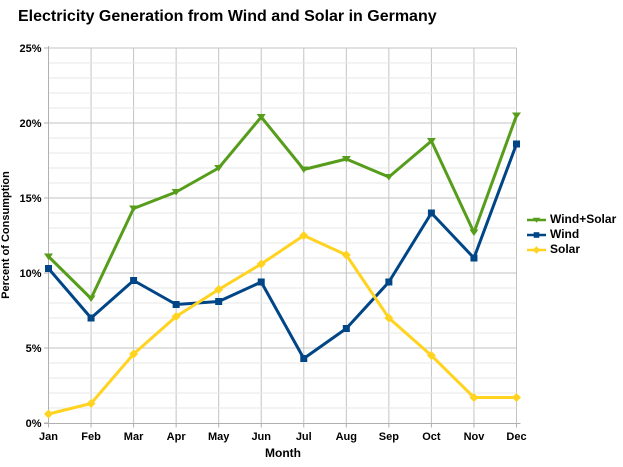 Image resolution: width=623 pixels, height=467 pixels. What do you see at coordinates (516, 437) in the screenshot?
I see `x-tick-label: Dec` at bounding box center [516, 437].